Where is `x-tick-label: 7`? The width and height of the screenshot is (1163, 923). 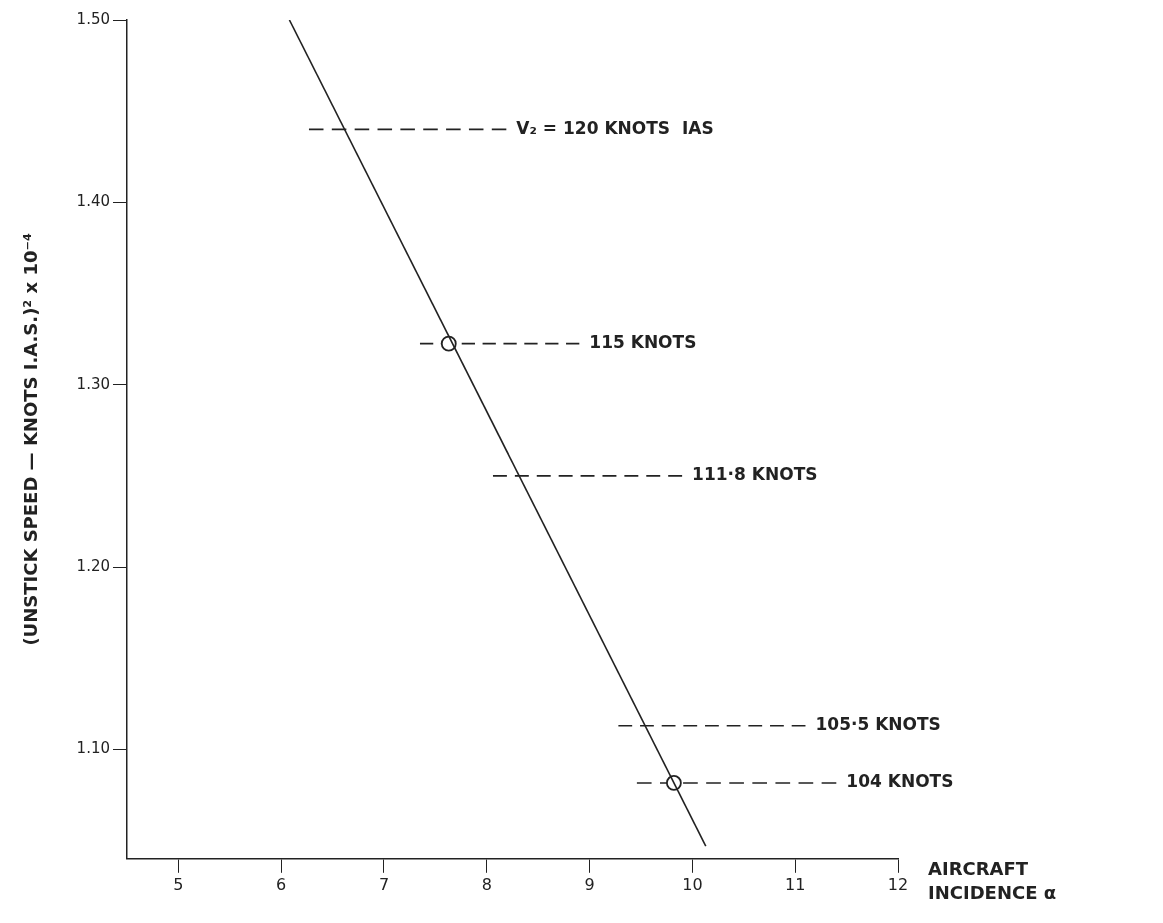
x-tick-label: 7 is located at coordinates (384, 884).